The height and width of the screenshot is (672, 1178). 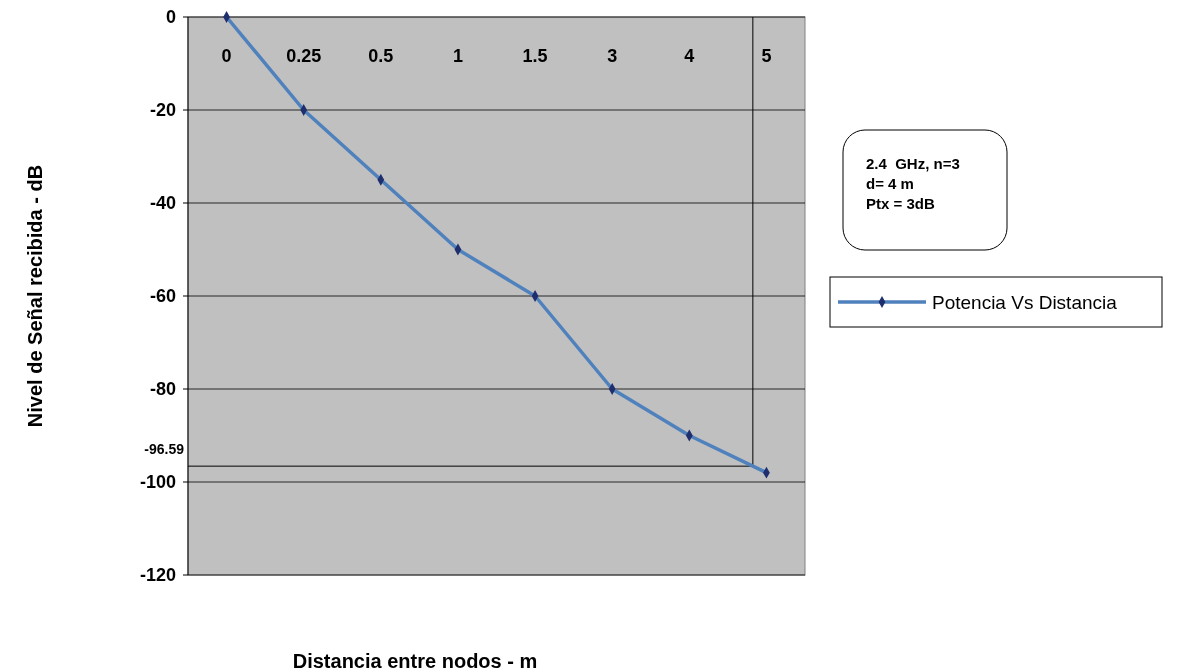 I want to click on x-tick-label: 0.5, so click(x=381, y=56).